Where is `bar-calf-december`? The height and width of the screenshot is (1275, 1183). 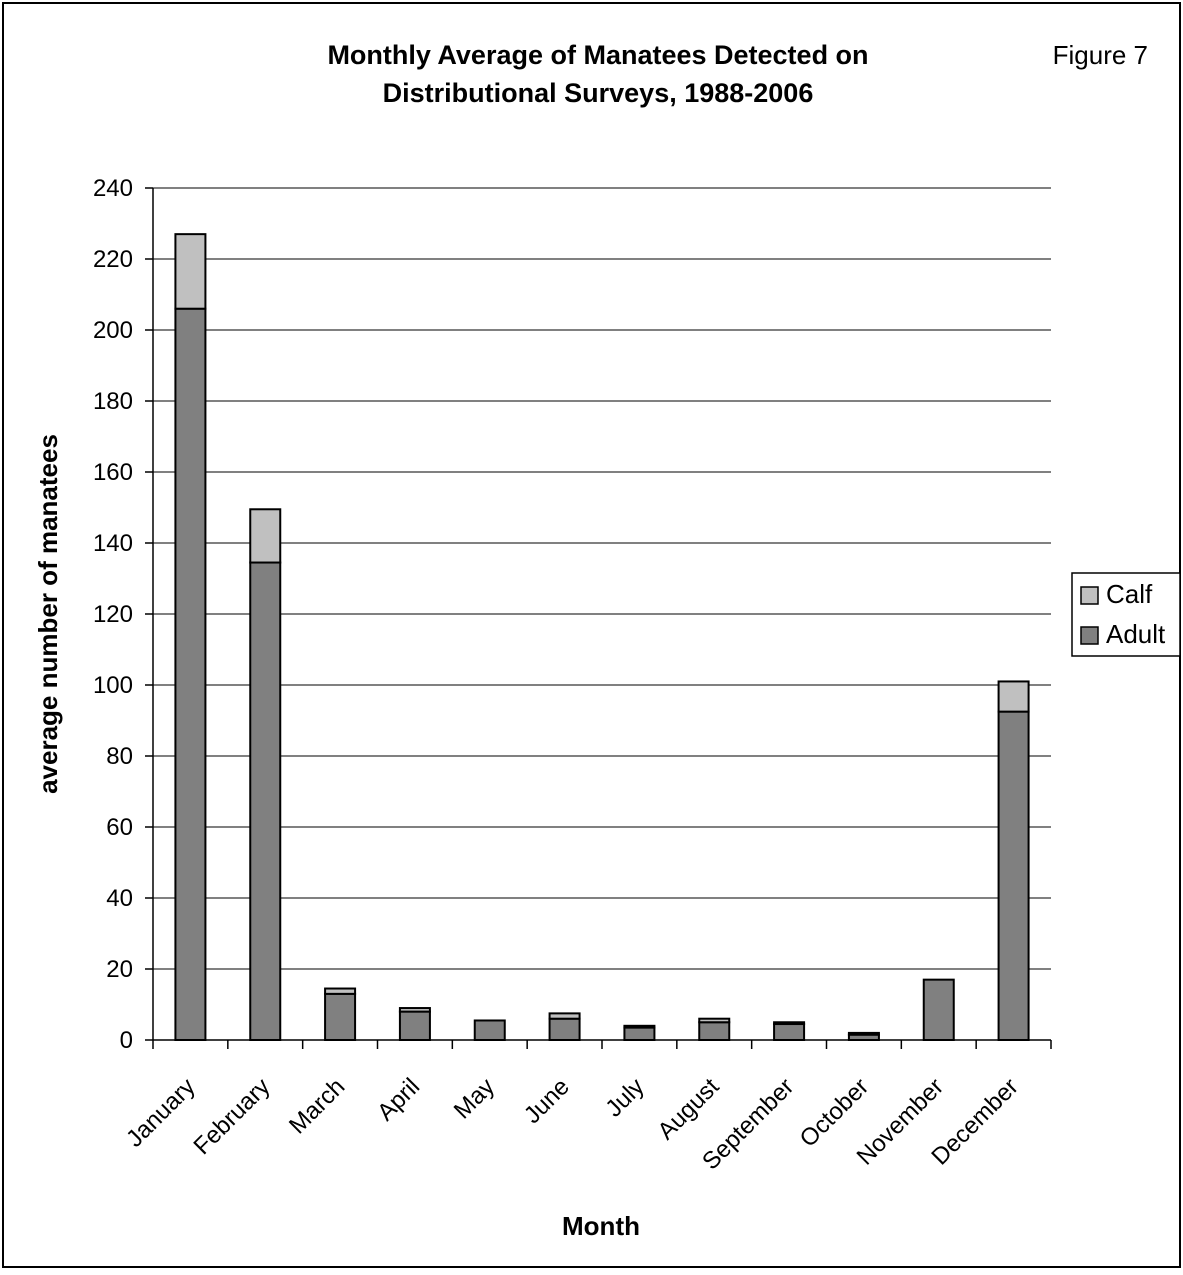
bar-calf-december is located at coordinates (1013, 696).